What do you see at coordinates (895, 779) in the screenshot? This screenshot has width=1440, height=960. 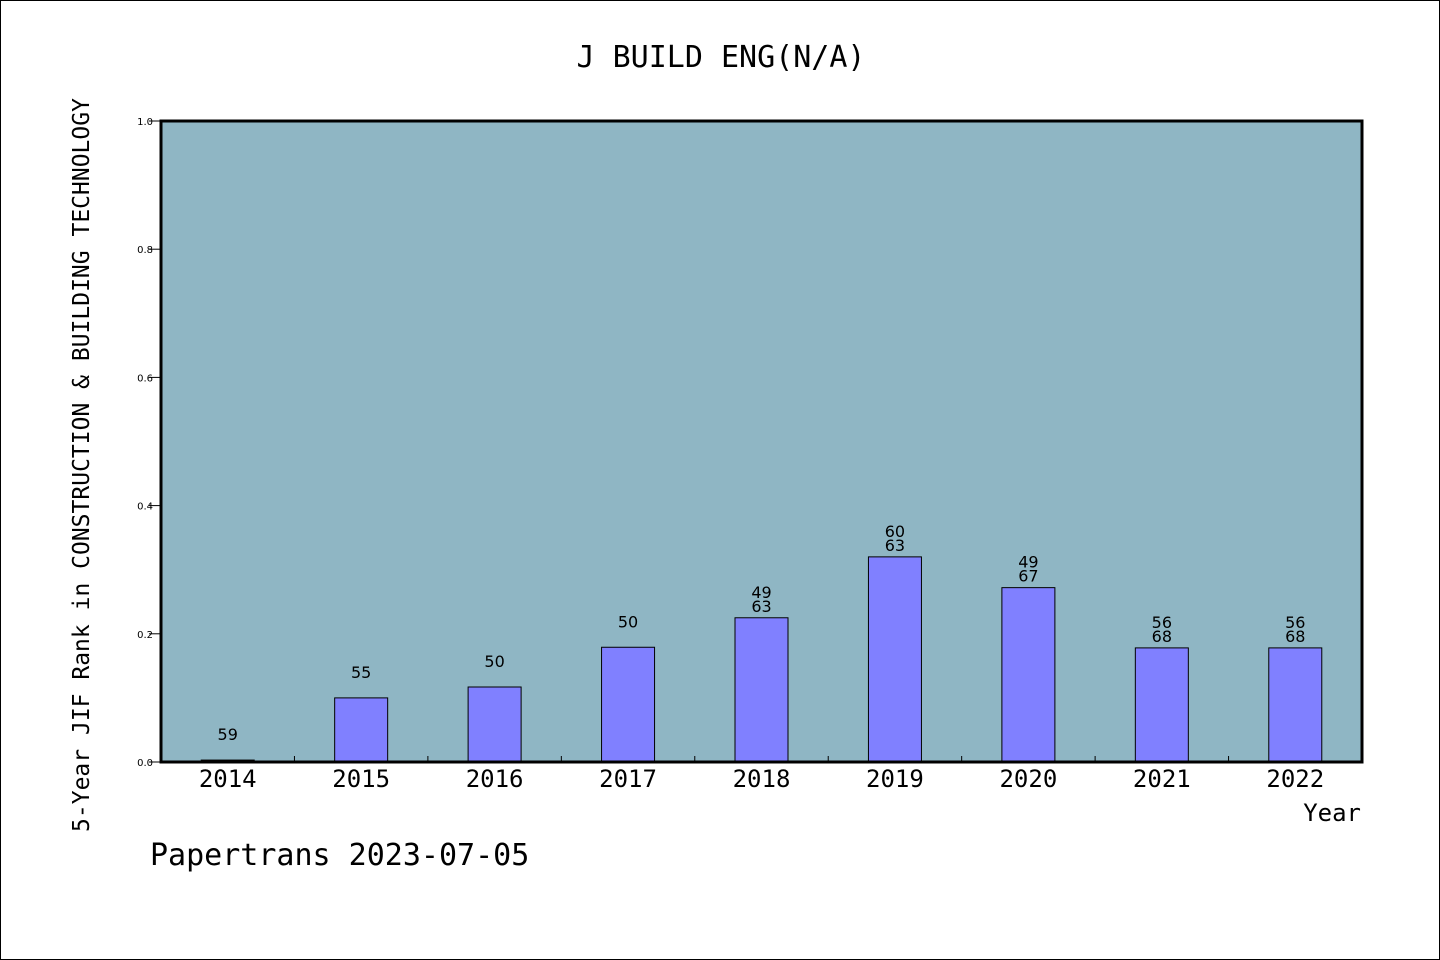 I see `x-tick-label: 2019` at bounding box center [895, 779].